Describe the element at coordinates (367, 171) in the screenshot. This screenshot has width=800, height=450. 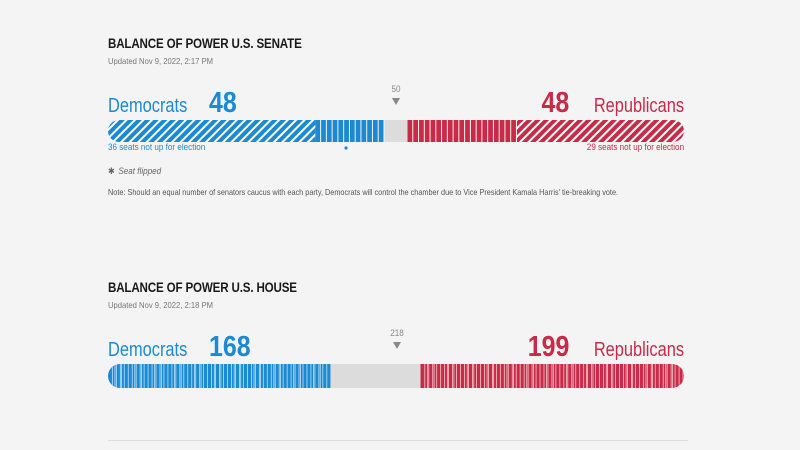
I see `seat-flipped-legend: ✱ Seat flipped` at that location.